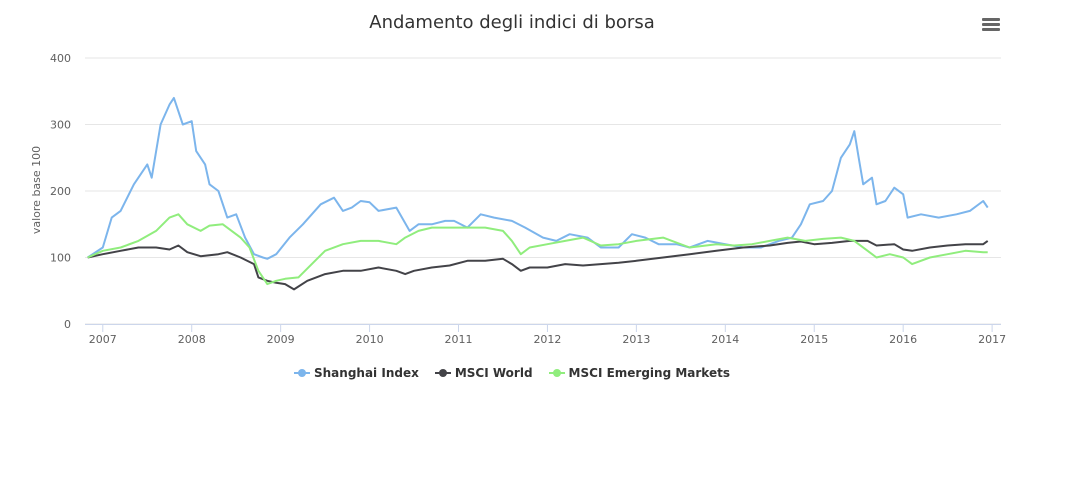 The width and height of the screenshot is (1071, 481). I want to click on y-tick-label: 100, so click(60, 258).